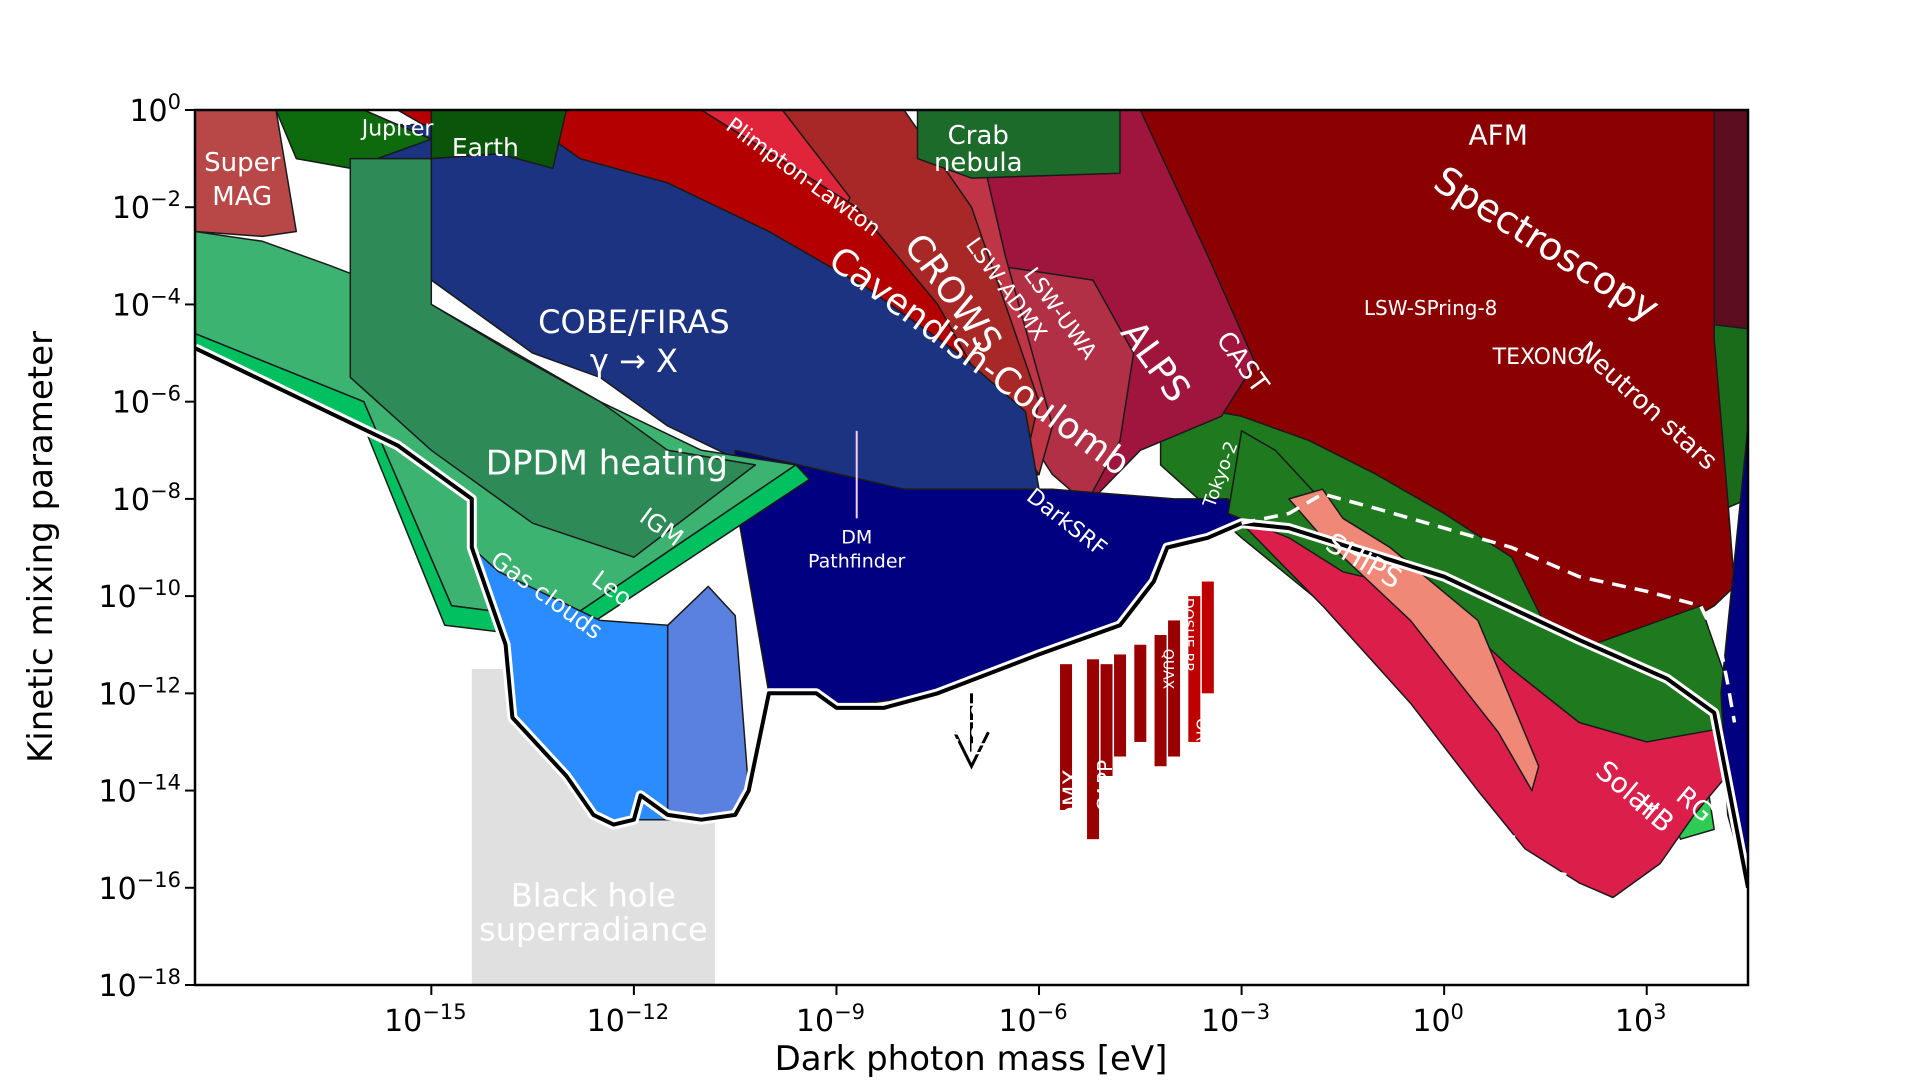  I want to click on label-super: Super, so click(242, 163).